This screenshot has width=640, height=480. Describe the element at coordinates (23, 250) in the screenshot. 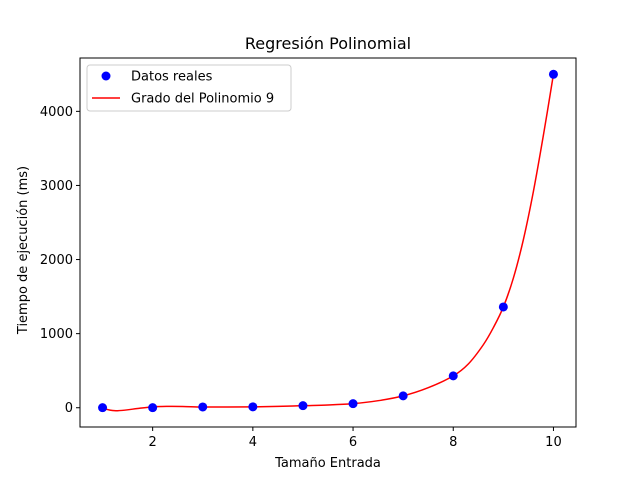

I see `y-axis-label: Tiempo de ejecución (ms)` at that location.